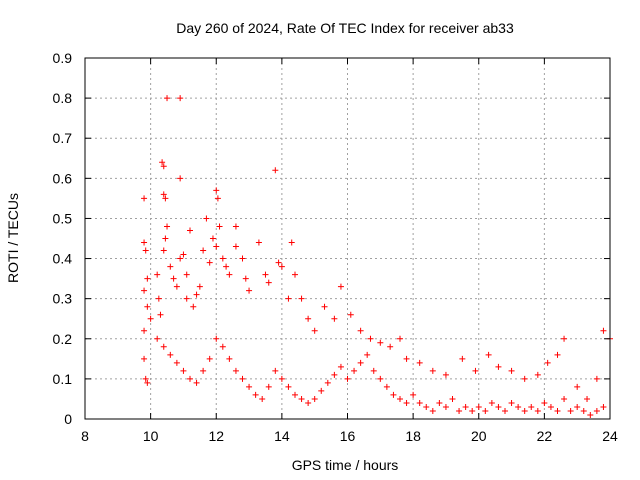  Describe the element at coordinates (63, 238) in the screenshot. I see `y-tick-labels: 0 0.1 0.2 0.3 0.4 0.5 0.6 0.7 0.8 0.9` at that location.